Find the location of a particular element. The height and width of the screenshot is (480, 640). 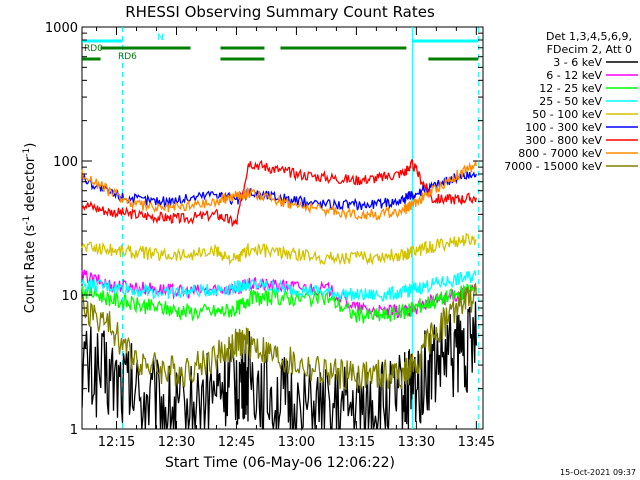

flag-label-n: N is located at coordinates (160, 38).